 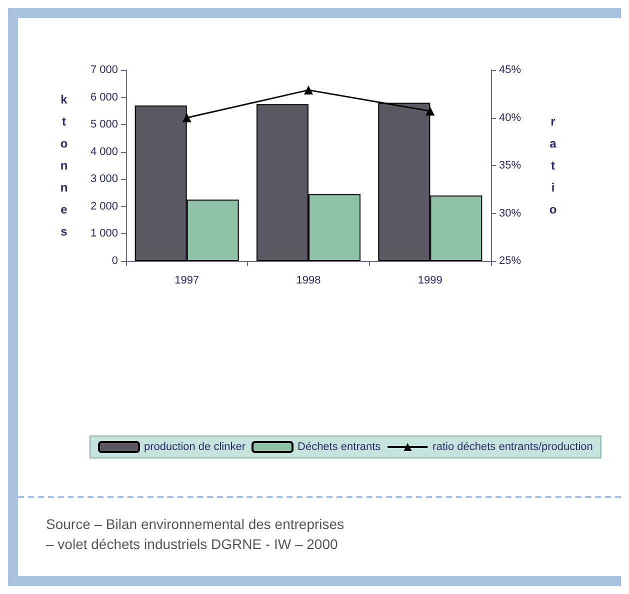 What do you see at coordinates (104, 234) in the screenshot?
I see `y-tick-label: 1 000` at bounding box center [104, 234].